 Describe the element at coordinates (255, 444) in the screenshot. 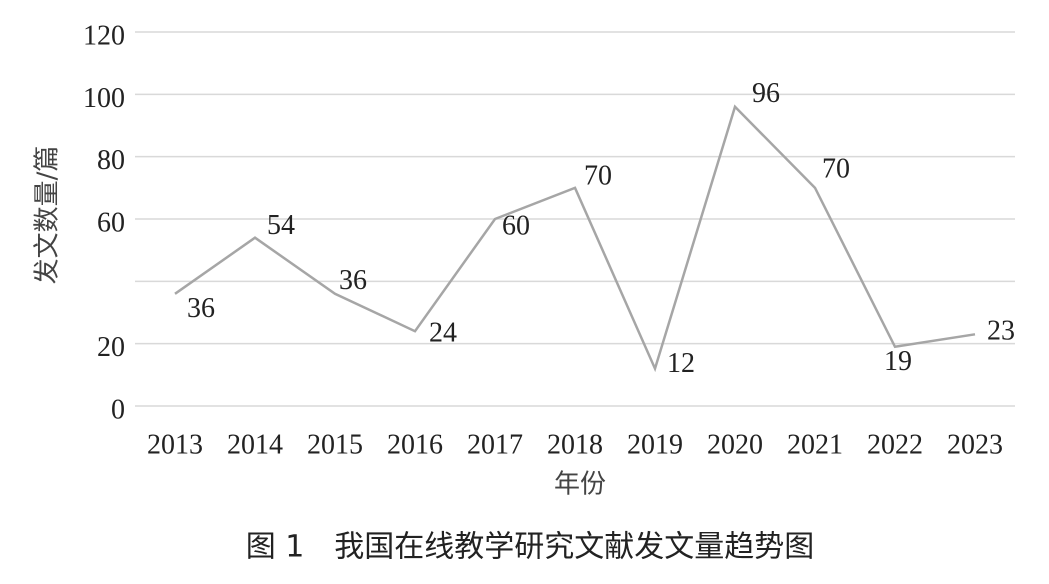

I see `x-tick-label: 2014` at that location.